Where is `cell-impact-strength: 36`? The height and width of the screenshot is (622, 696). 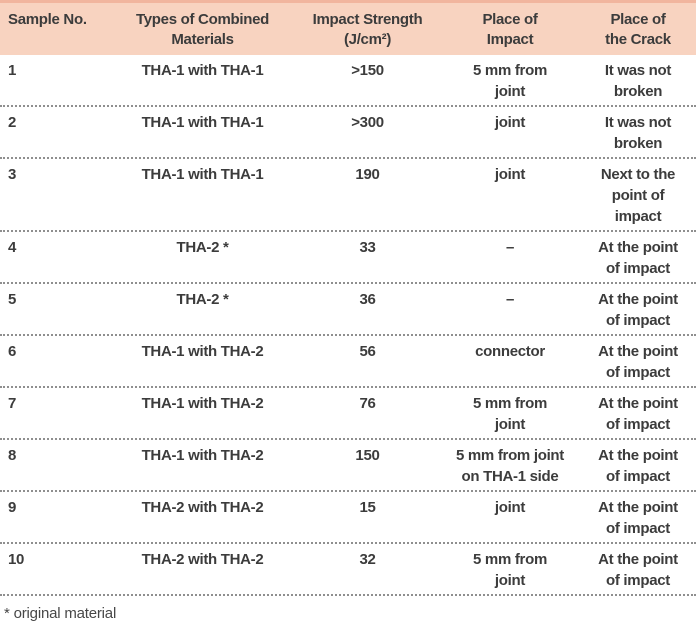 cell-impact-strength: 36 is located at coordinates (367, 299).